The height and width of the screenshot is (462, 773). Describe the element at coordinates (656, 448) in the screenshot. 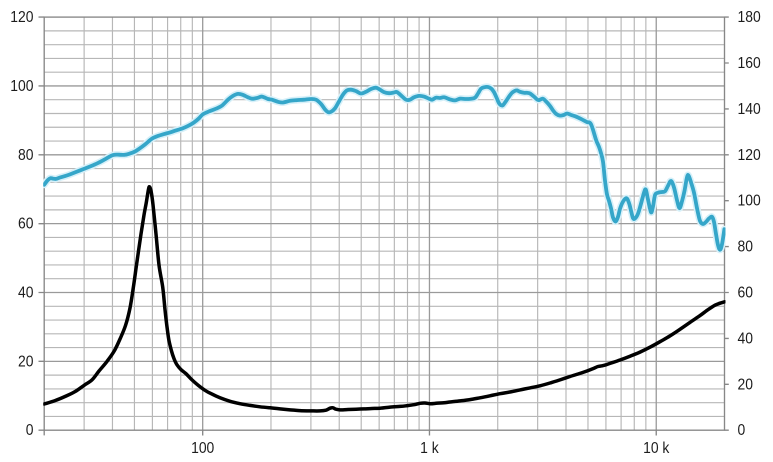

I see `svg-text: 10 k` at that location.